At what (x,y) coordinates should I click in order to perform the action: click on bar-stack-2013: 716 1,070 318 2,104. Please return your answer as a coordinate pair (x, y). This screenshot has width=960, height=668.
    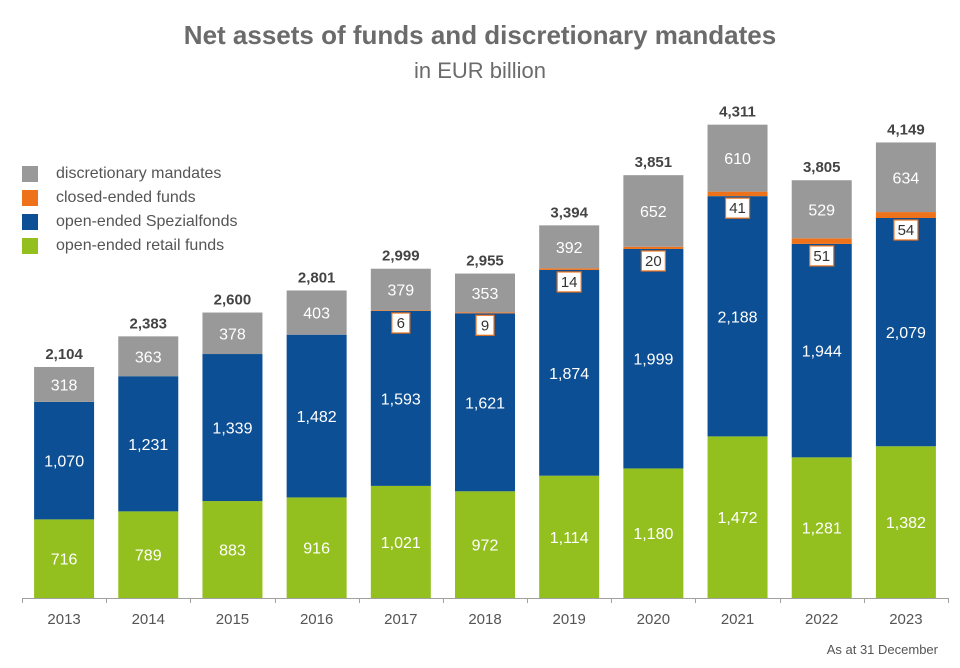
    Looking at the image, I should click on (64, 472).